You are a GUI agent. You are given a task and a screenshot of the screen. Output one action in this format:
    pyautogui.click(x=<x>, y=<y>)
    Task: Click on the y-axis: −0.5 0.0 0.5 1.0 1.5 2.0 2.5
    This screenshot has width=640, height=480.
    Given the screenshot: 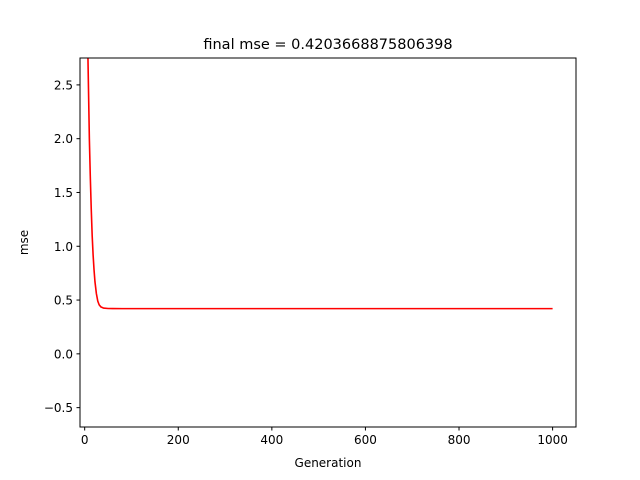 What is the action you would take?
    pyautogui.click(x=62, y=246)
    